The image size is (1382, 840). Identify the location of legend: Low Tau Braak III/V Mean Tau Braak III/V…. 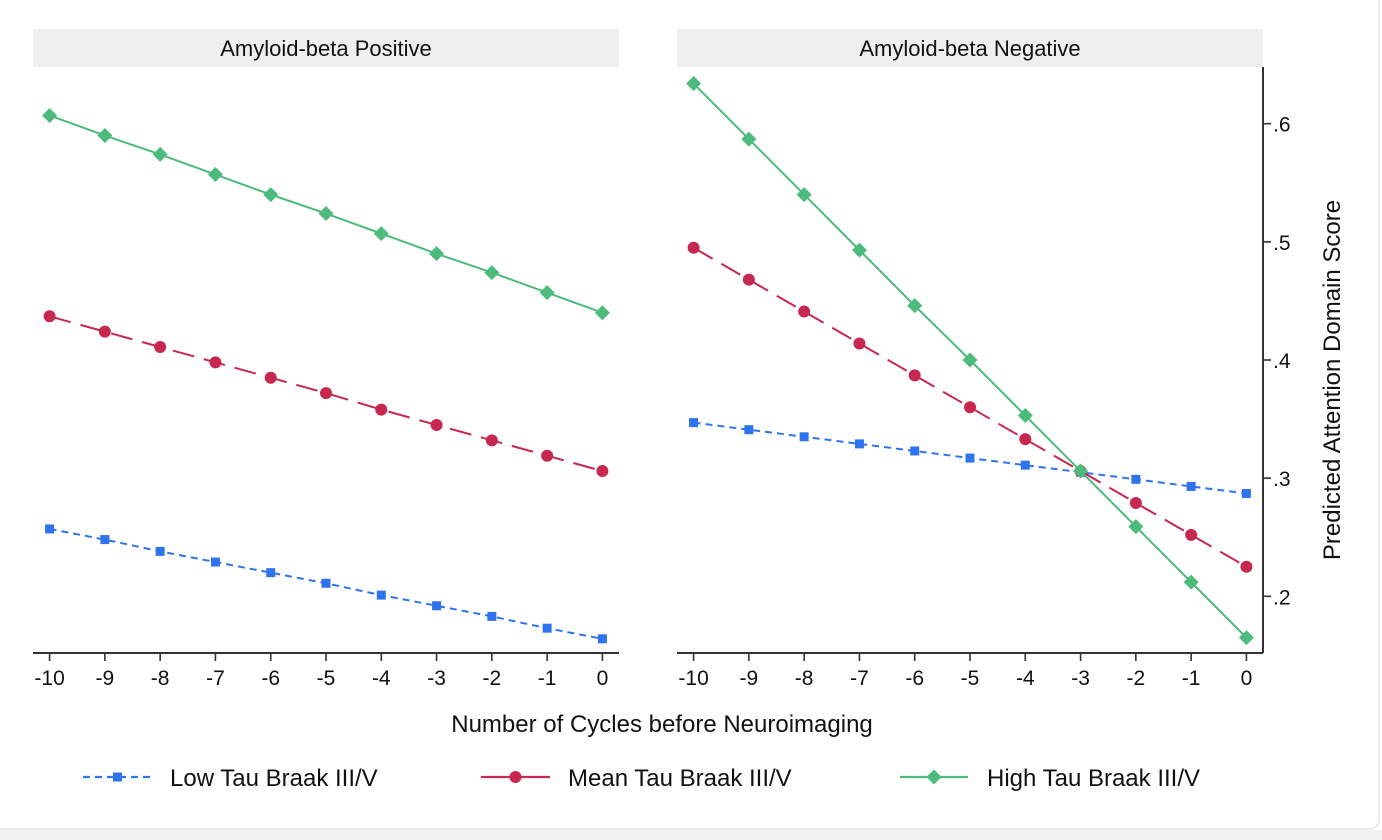
(641, 778).